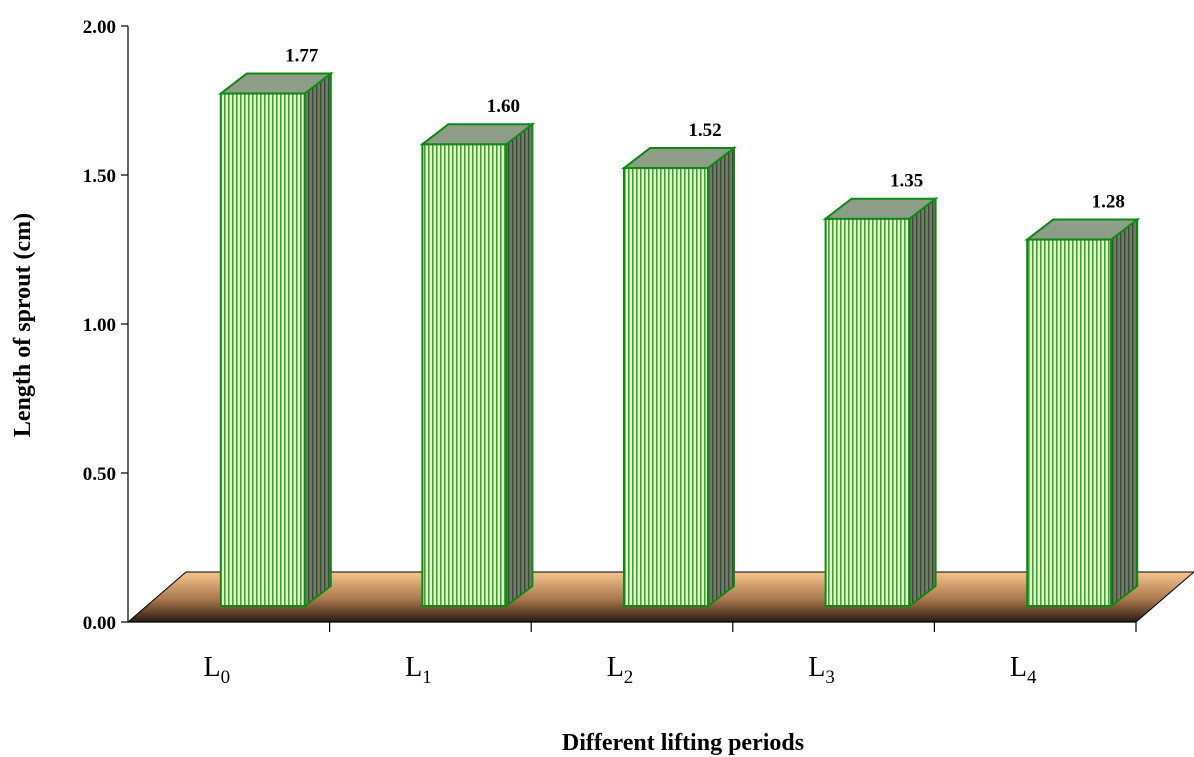  Describe the element at coordinates (216, 670) in the screenshot. I see `x-tick-label: L0` at that location.